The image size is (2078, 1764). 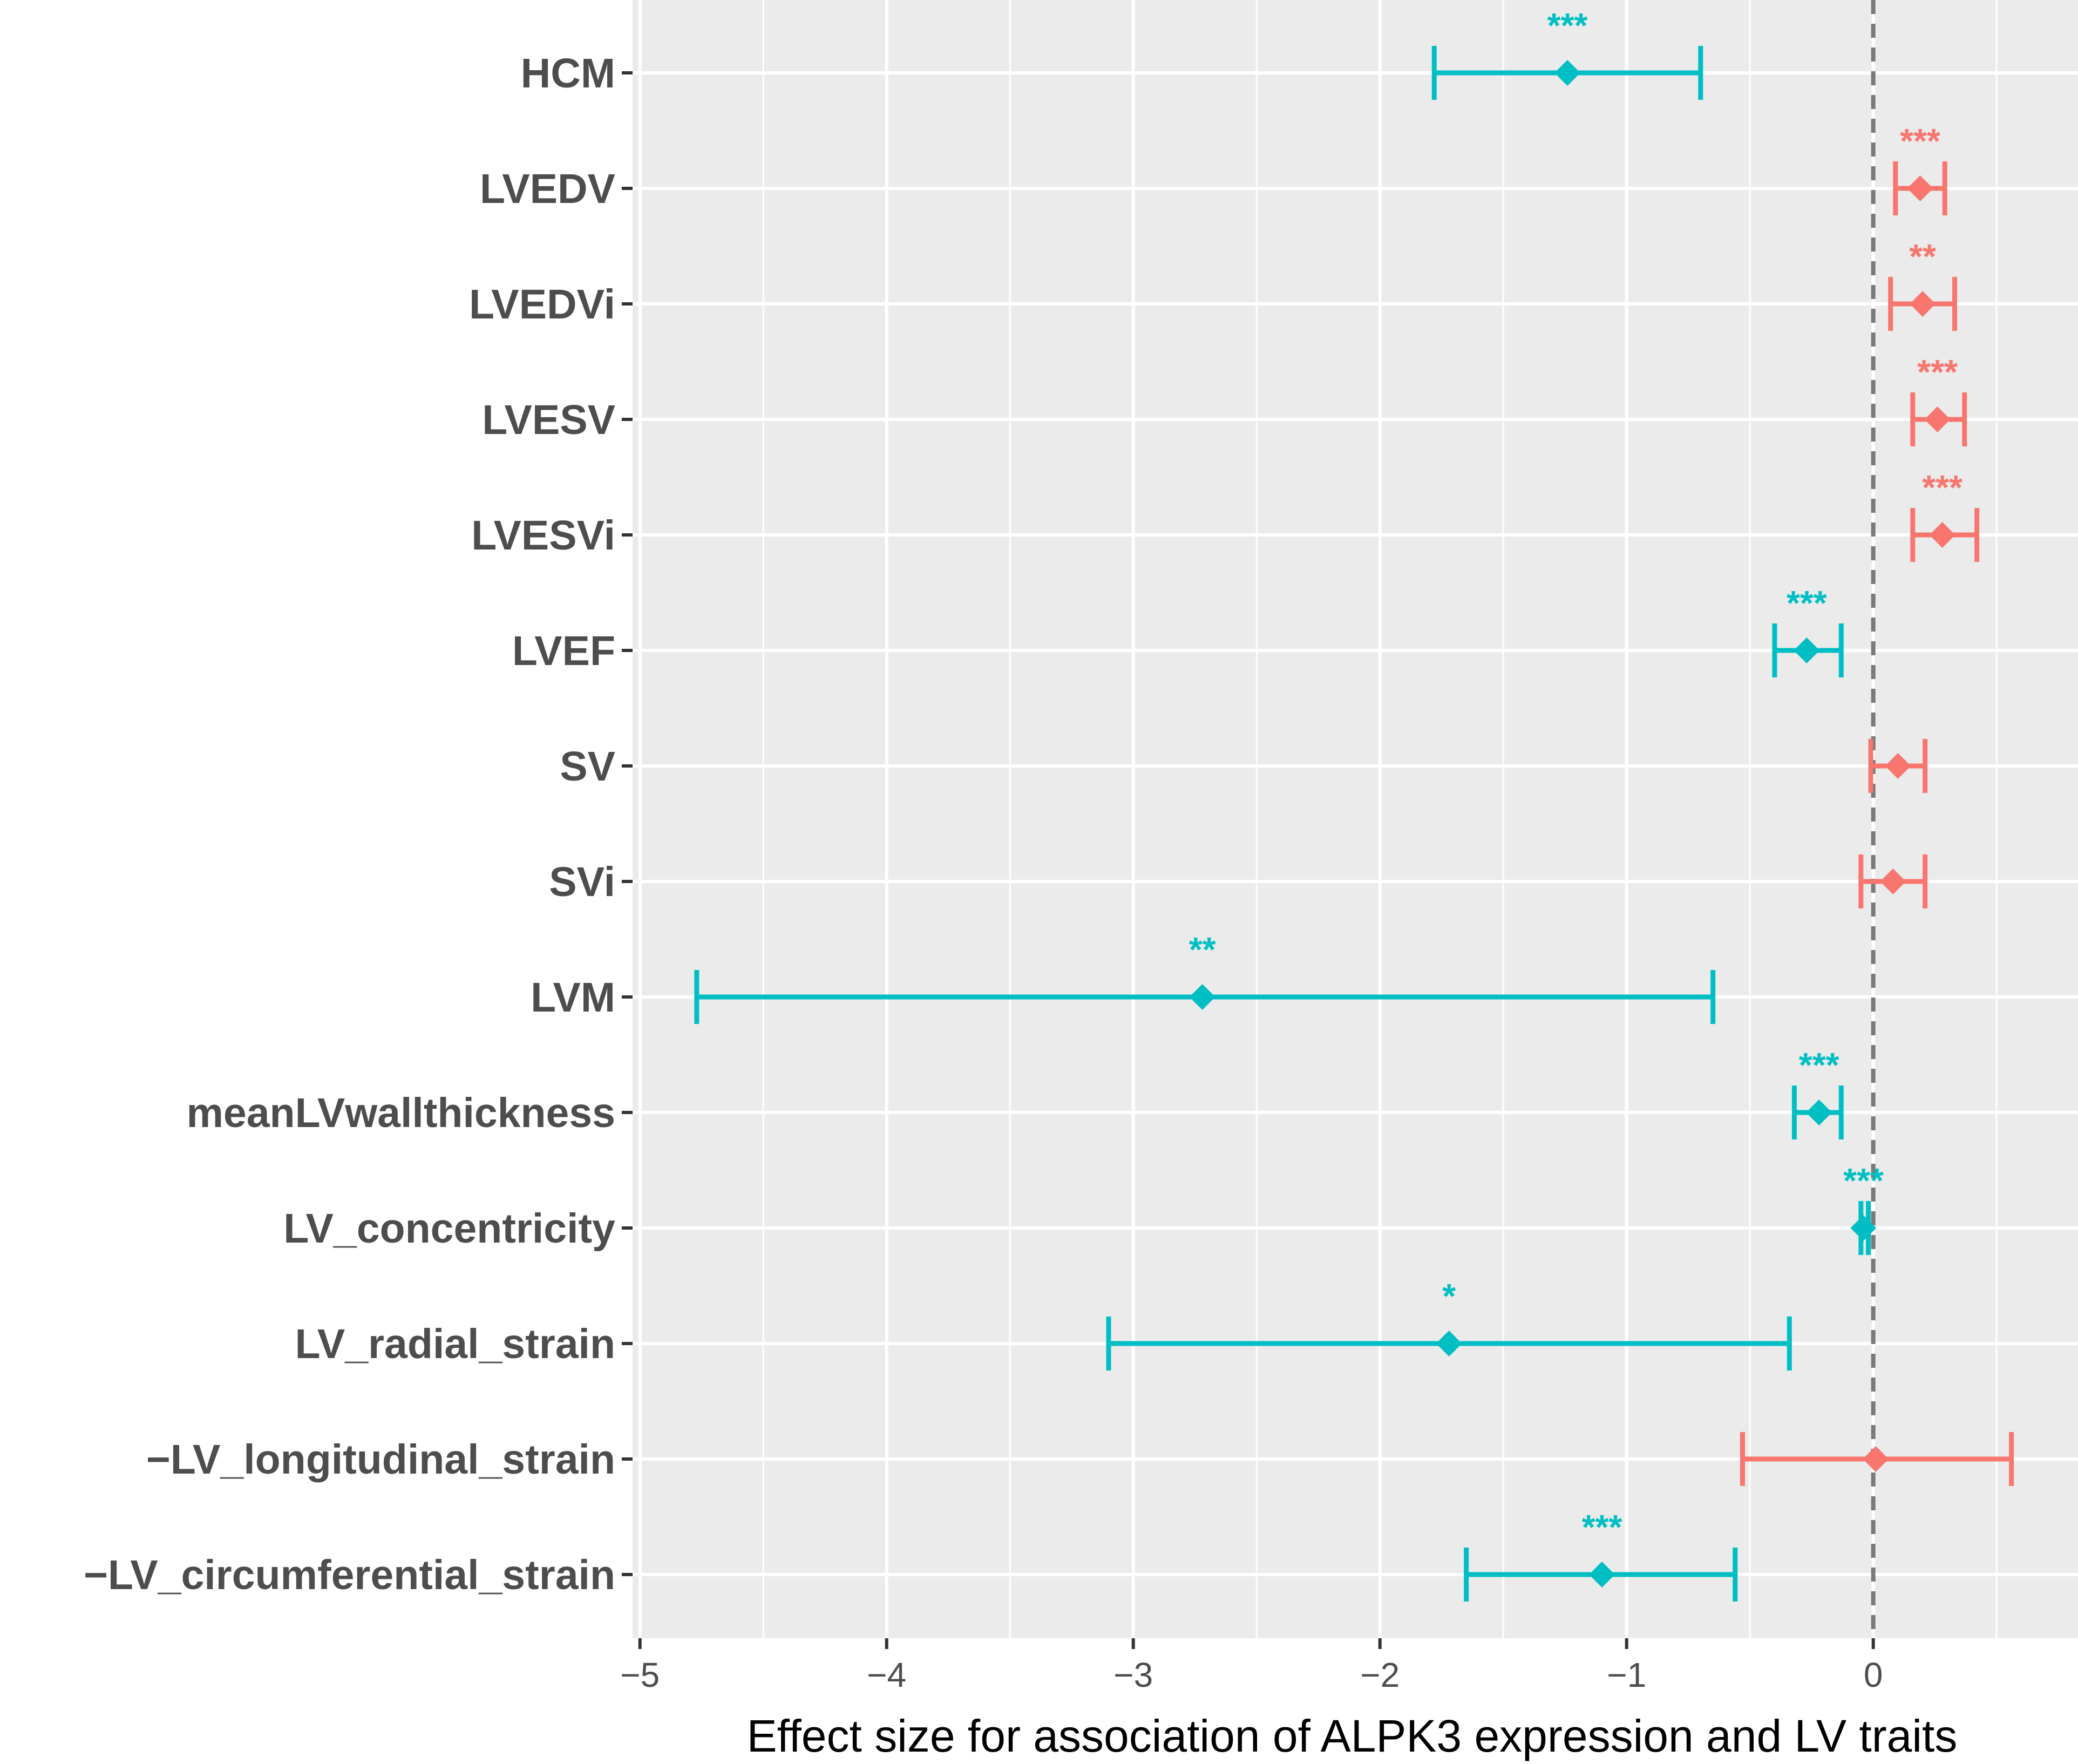 I want to click on y-axis-label: SV, so click(x=587, y=766).